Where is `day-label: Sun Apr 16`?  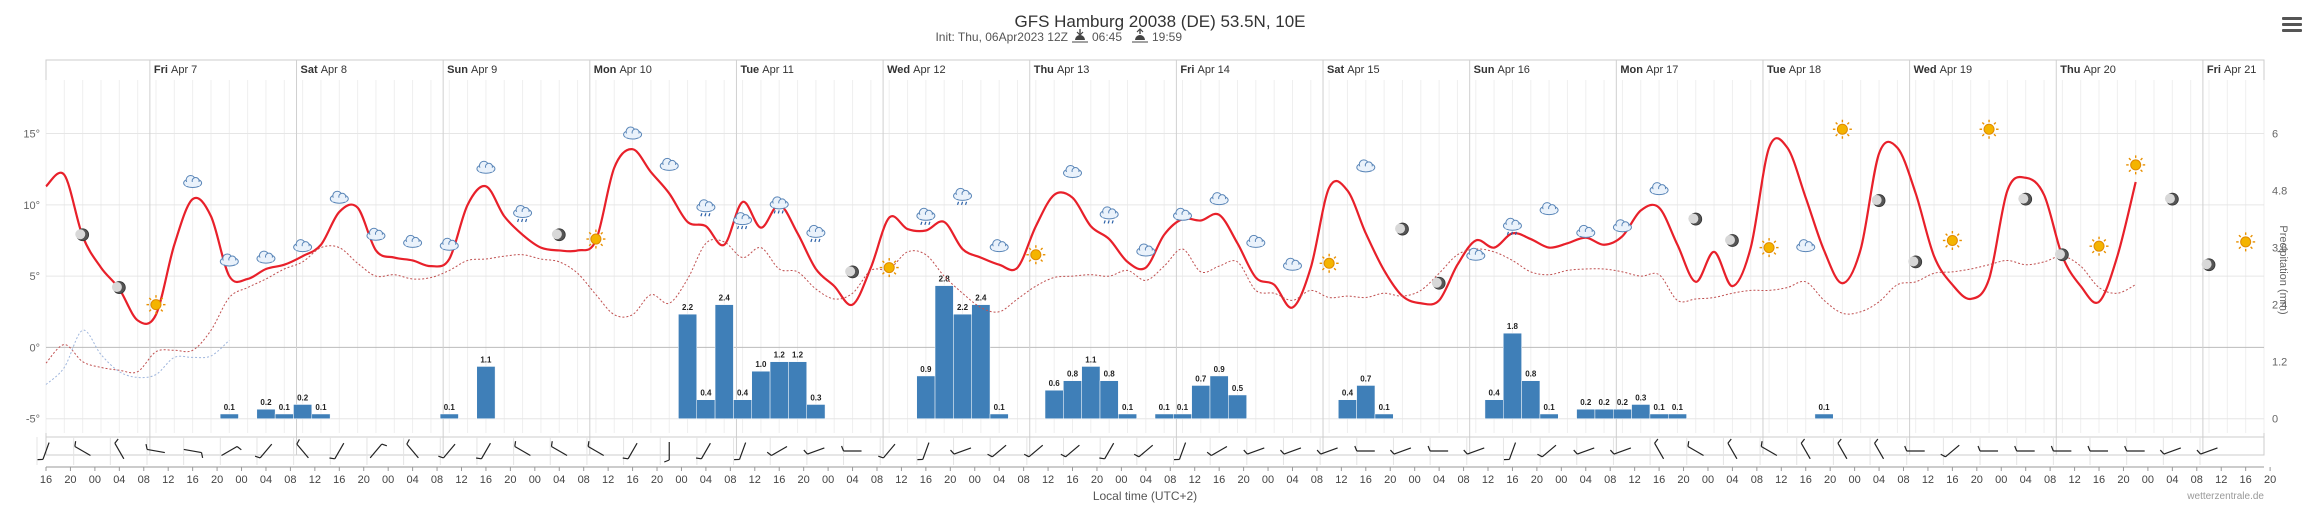
day-label: Sun Apr 16 is located at coordinates (1502, 70).